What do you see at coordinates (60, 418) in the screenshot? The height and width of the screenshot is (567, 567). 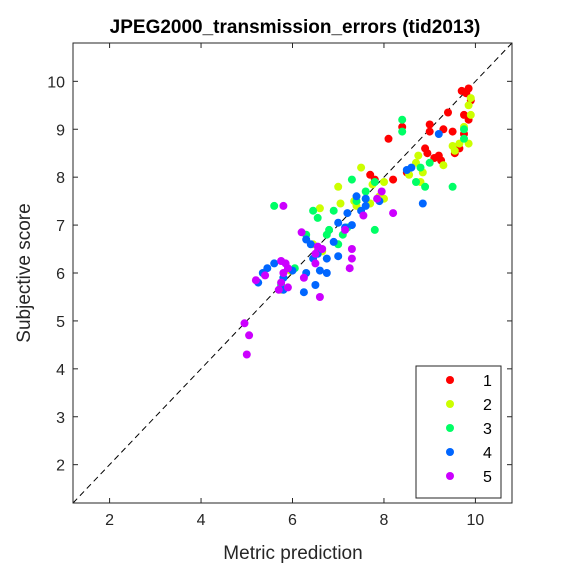 I see `y-tick-label: 3` at bounding box center [60, 418].